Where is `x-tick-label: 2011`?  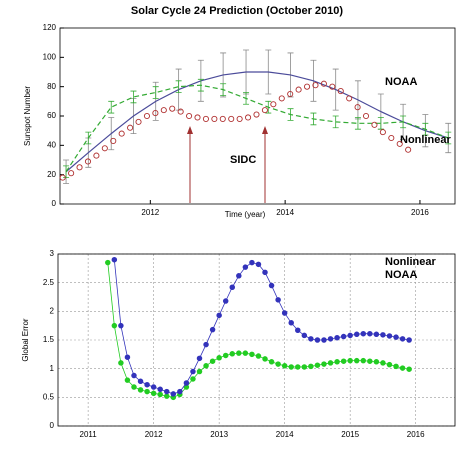 x-tick-label: 2011 is located at coordinates (89, 434).